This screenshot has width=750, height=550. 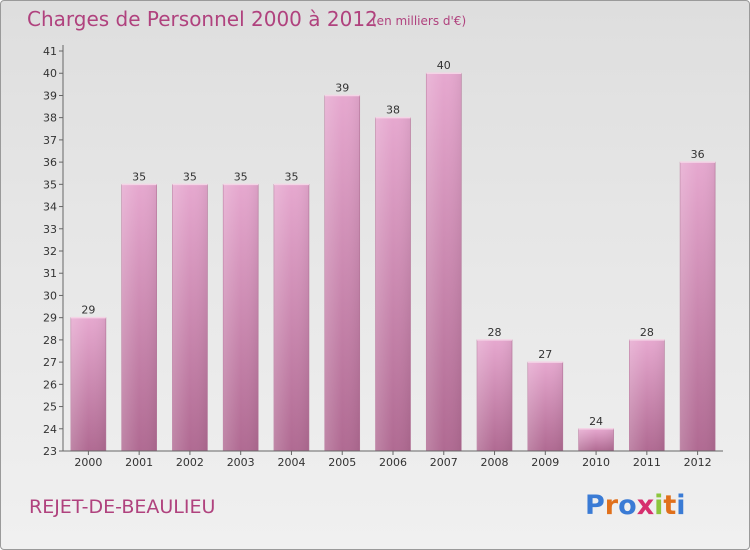 What do you see at coordinates (698, 462) in the screenshot?
I see `x-tick-label: 2012` at bounding box center [698, 462].